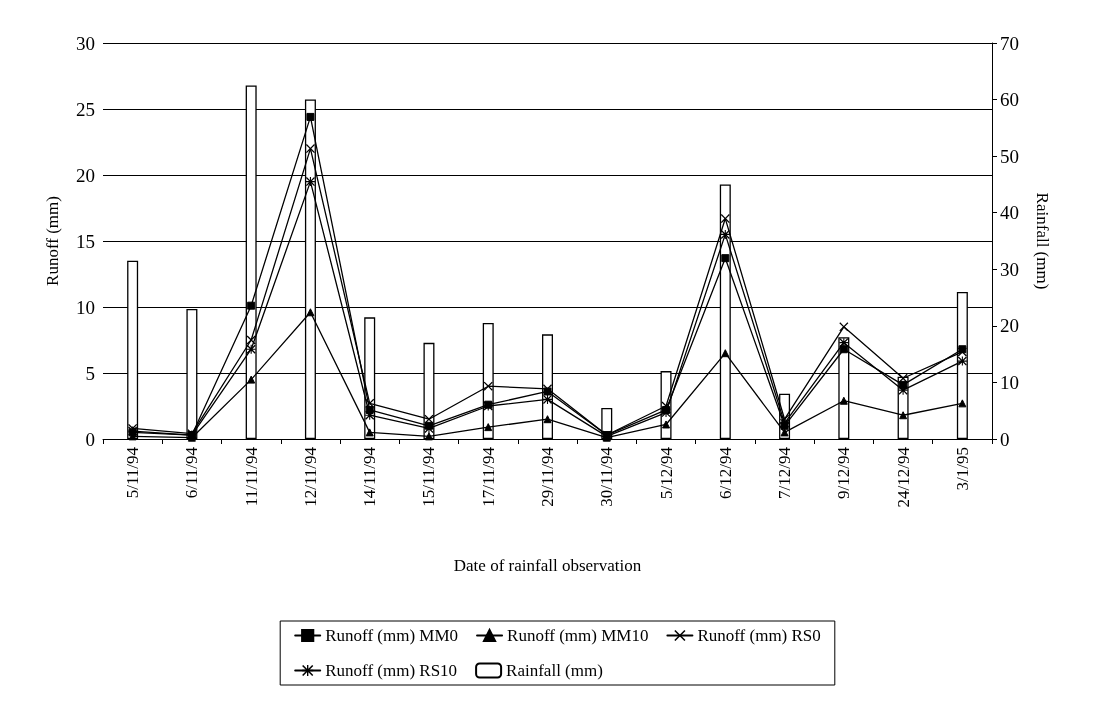 This screenshot has height=711, width=1115. Describe the element at coordinates (429, 476) in the screenshot. I see `x-tick-label: 15/11/94` at that location.